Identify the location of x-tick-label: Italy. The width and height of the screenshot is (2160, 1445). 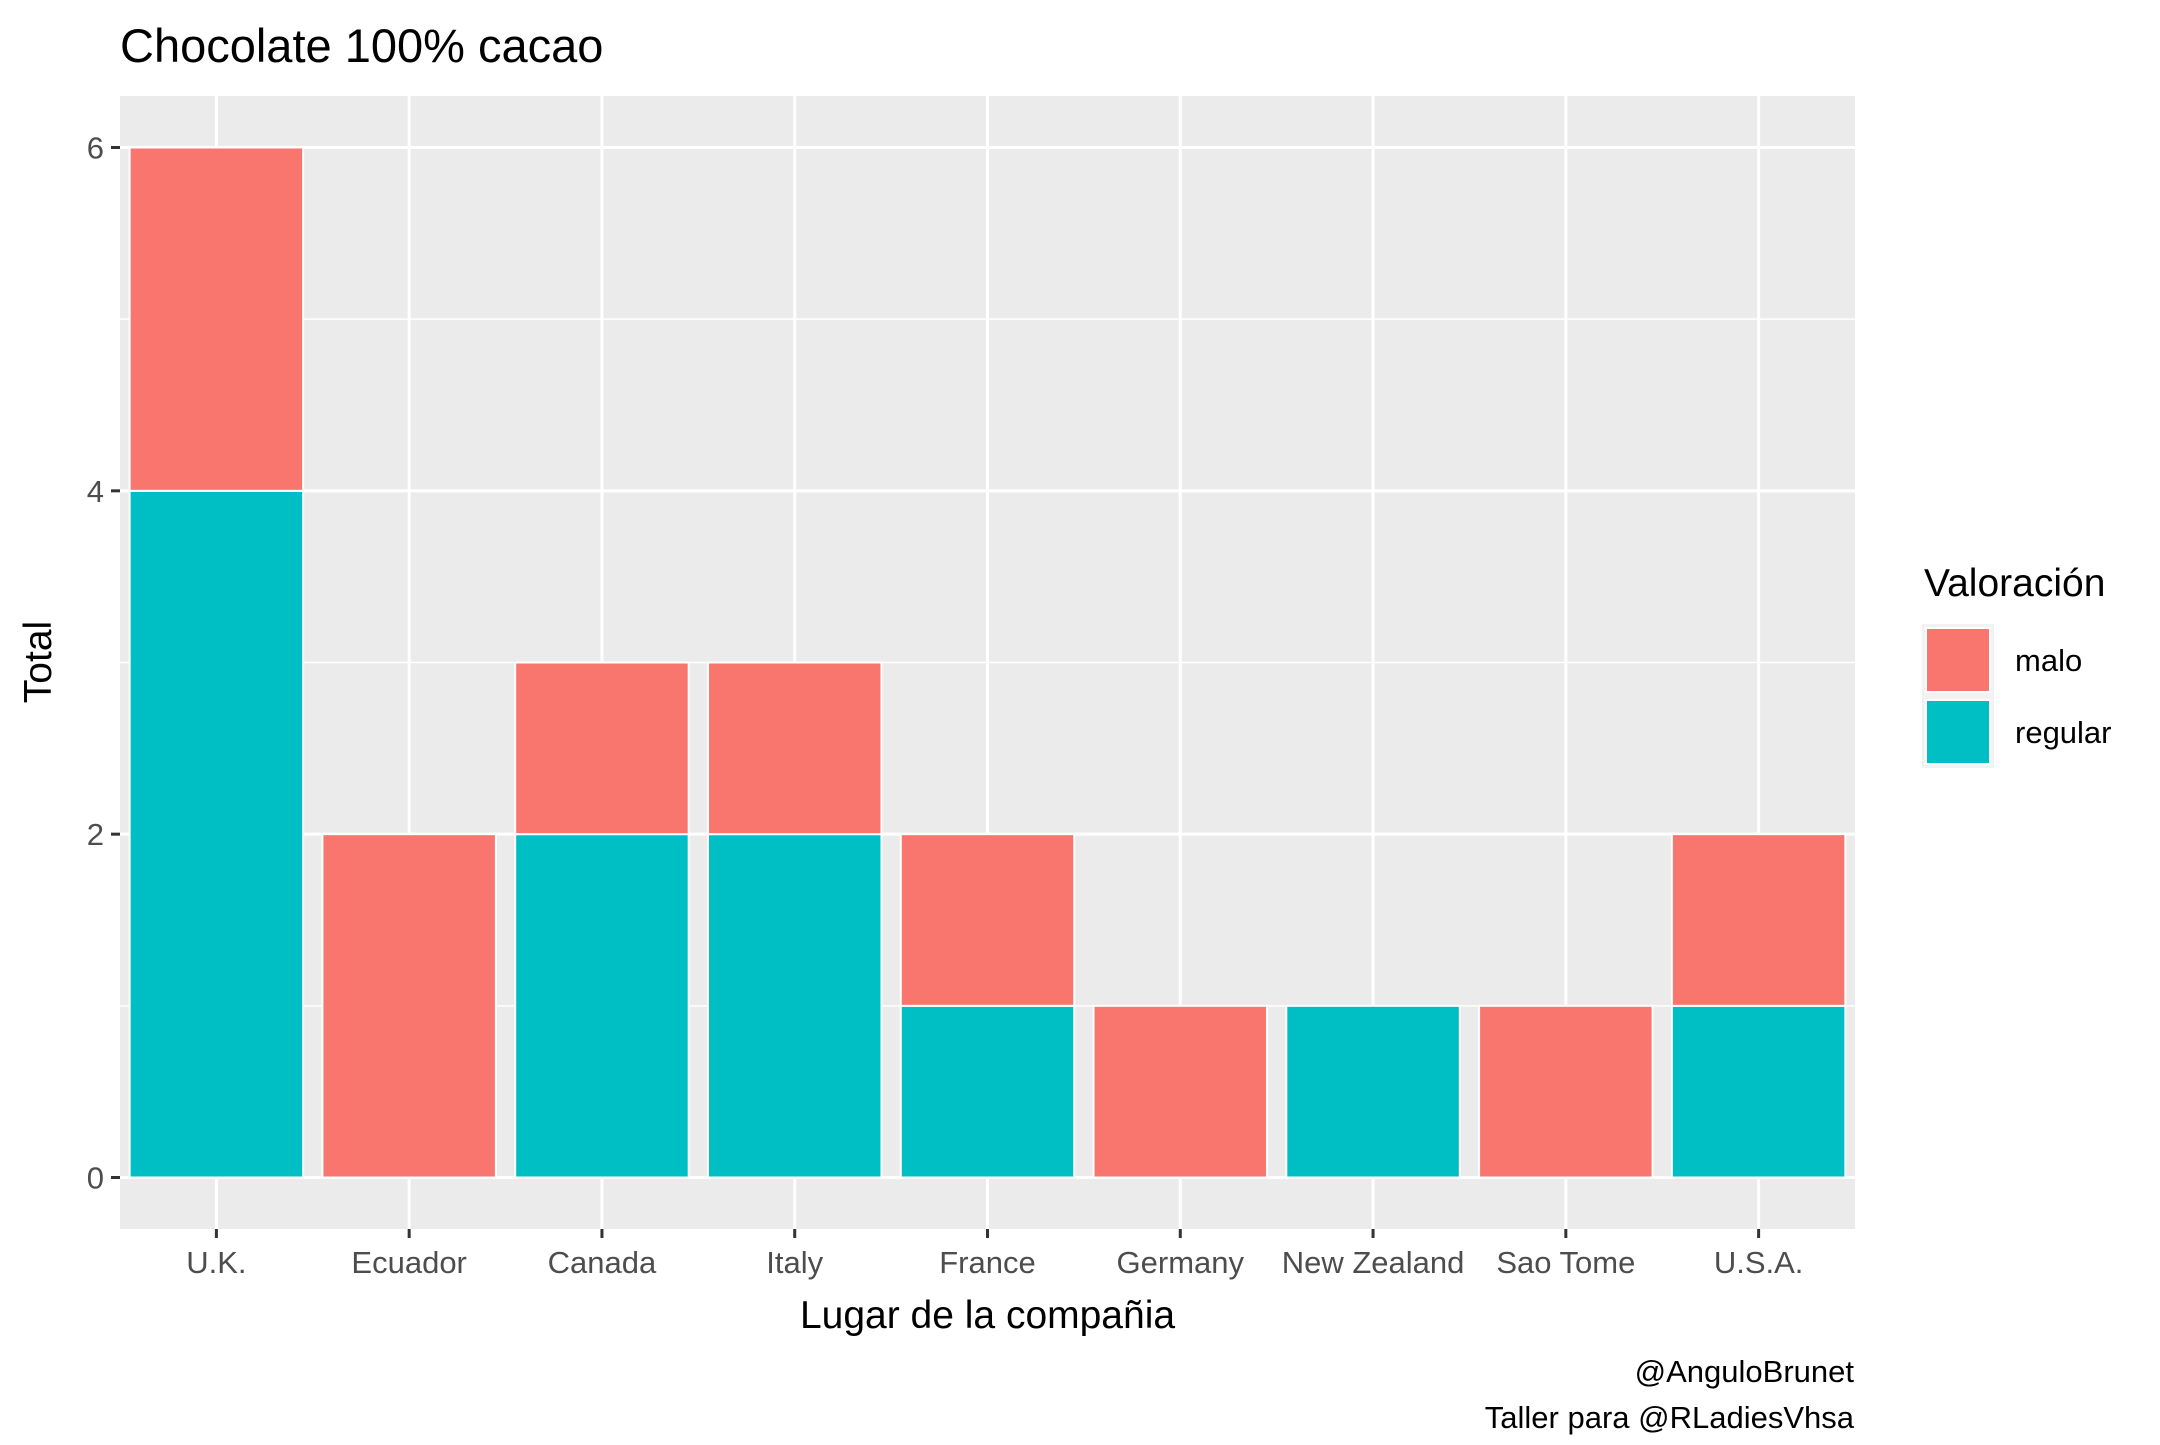
(794, 1262).